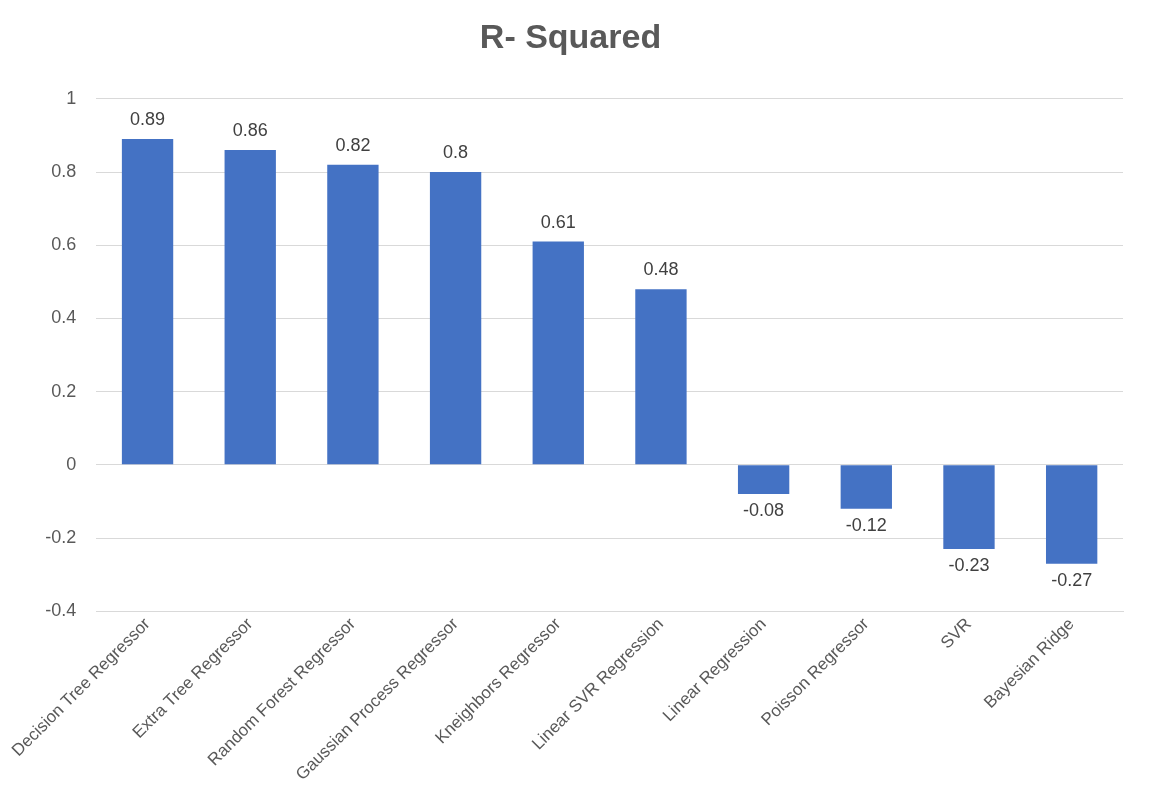  I want to click on chart-title: R- Squared, so click(570, 35).